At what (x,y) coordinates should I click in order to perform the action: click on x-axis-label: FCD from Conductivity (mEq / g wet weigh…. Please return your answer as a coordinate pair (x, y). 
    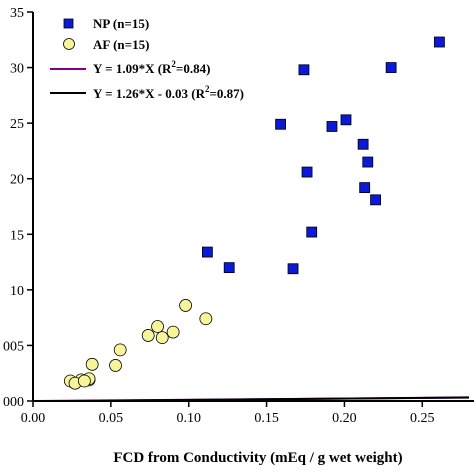
    Looking at the image, I should click on (257, 458).